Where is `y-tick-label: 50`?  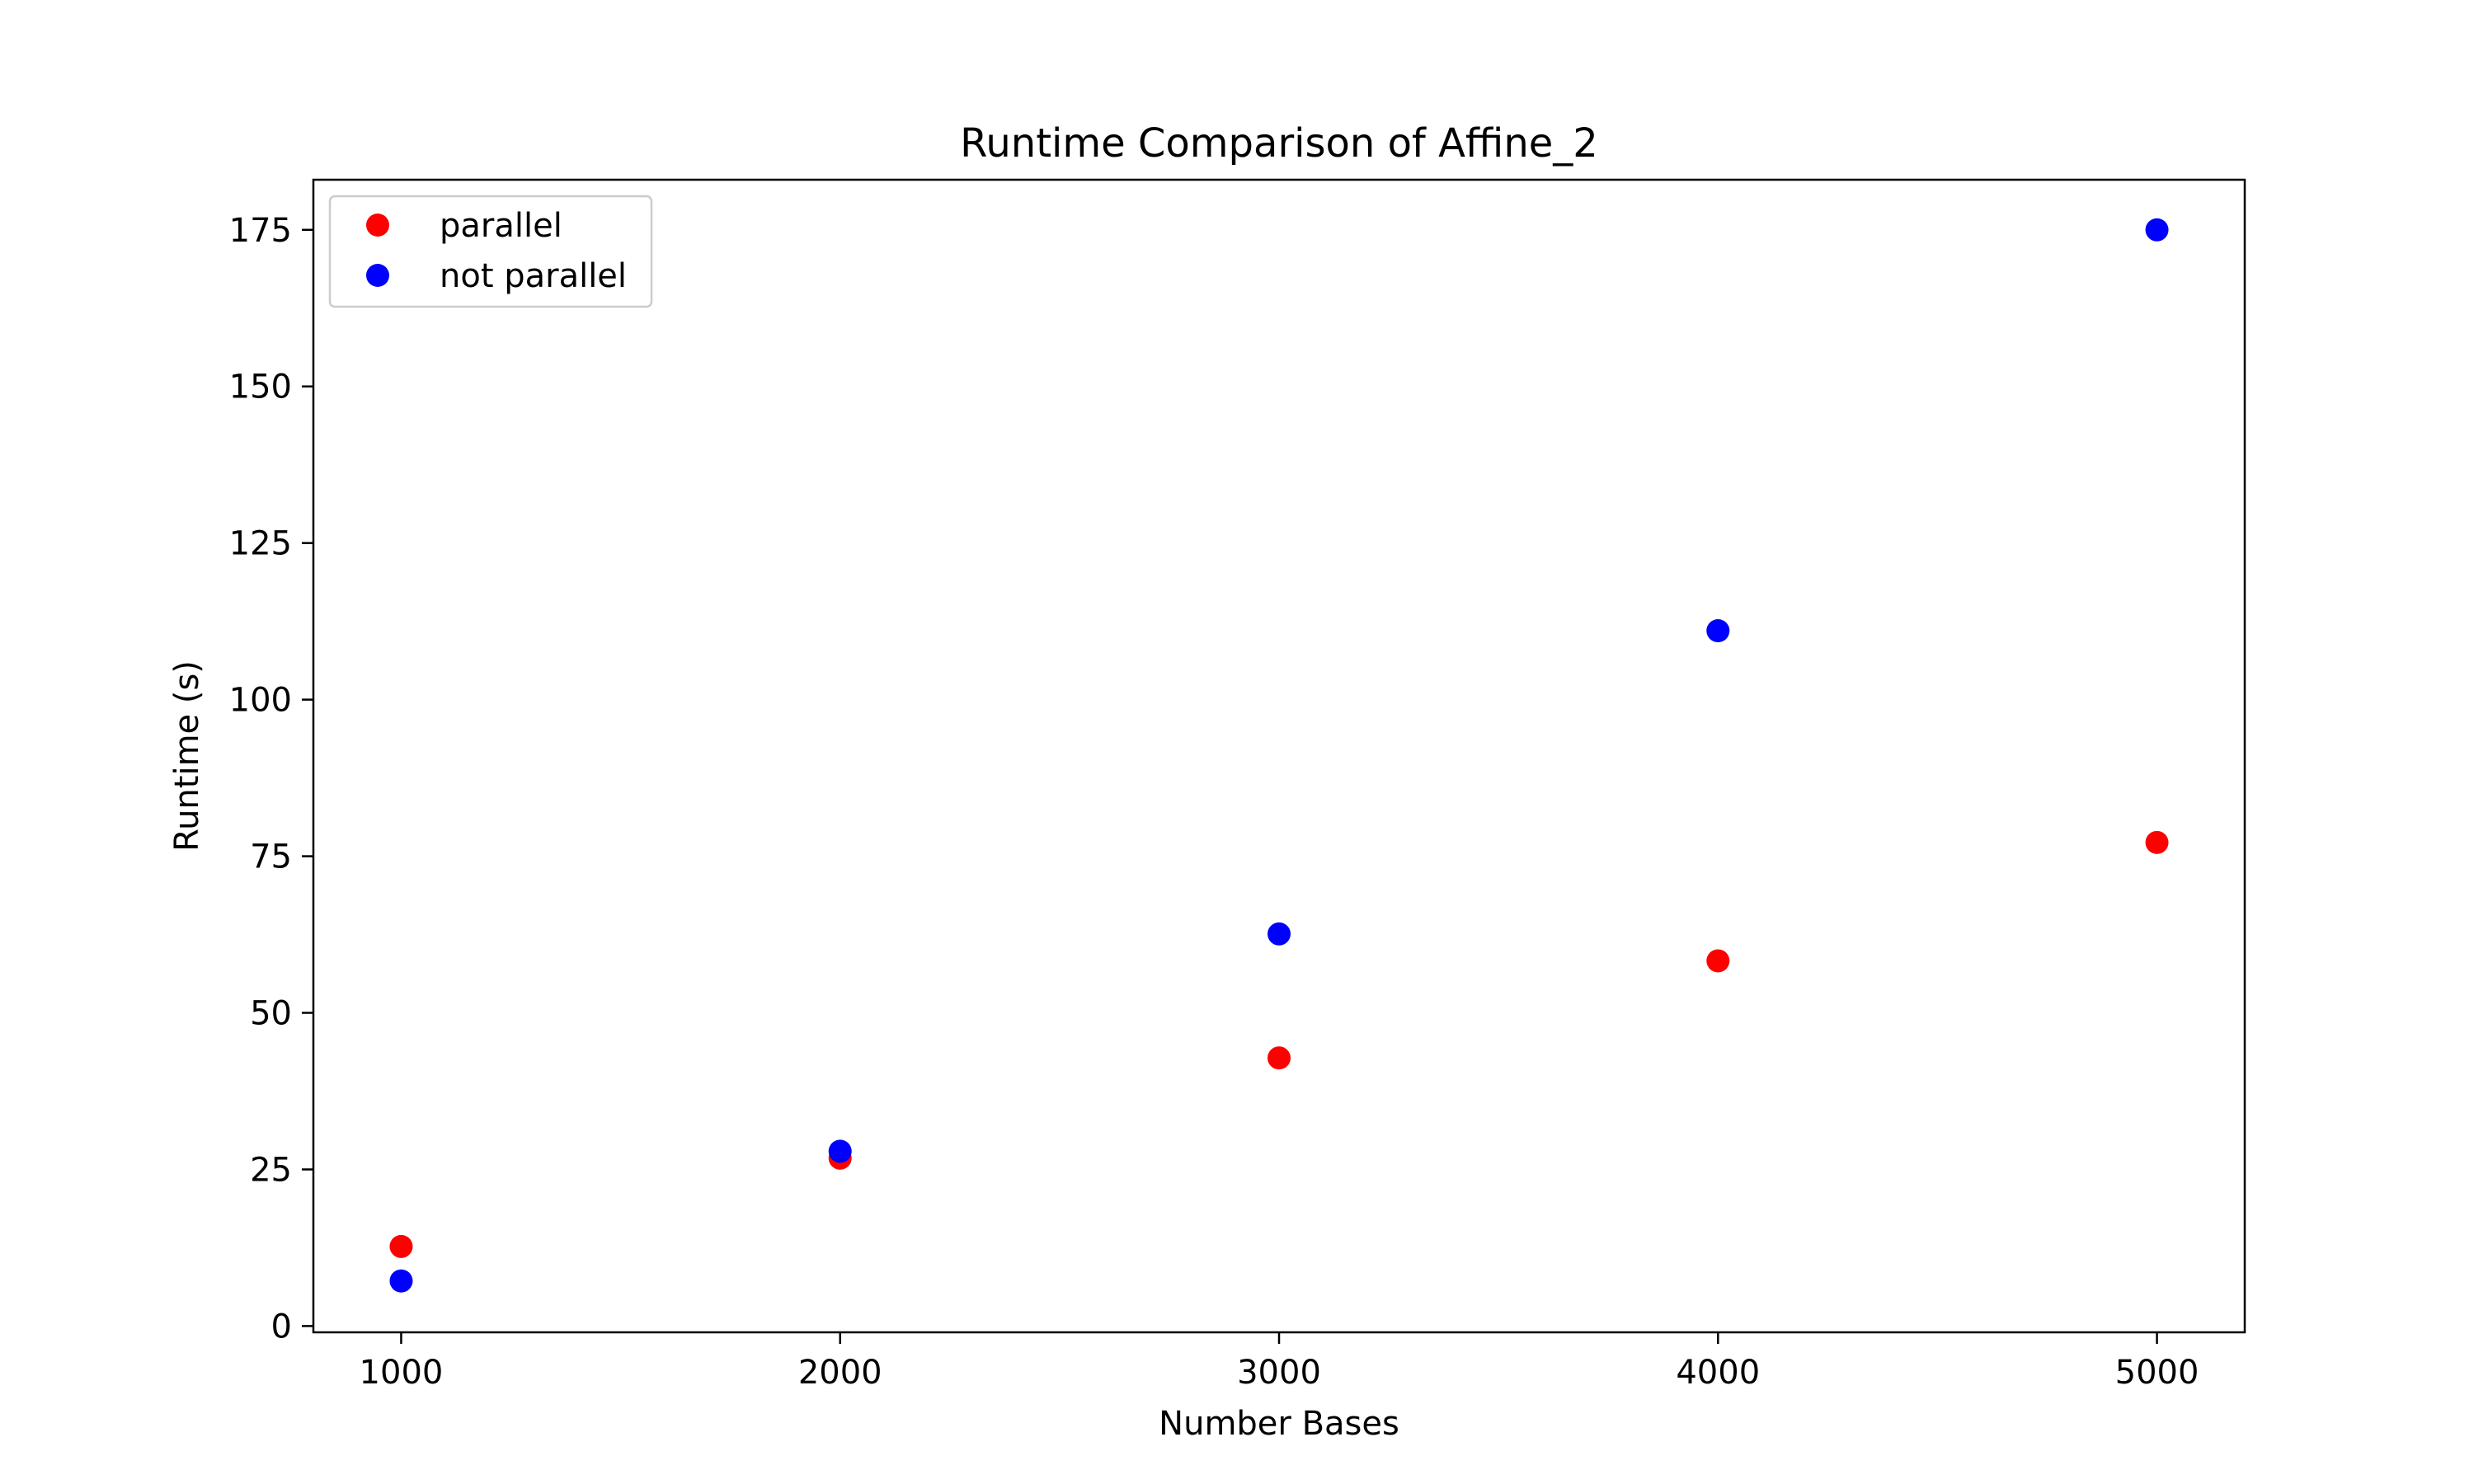
y-tick-label: 50 is located at coordinates (271, 1014).